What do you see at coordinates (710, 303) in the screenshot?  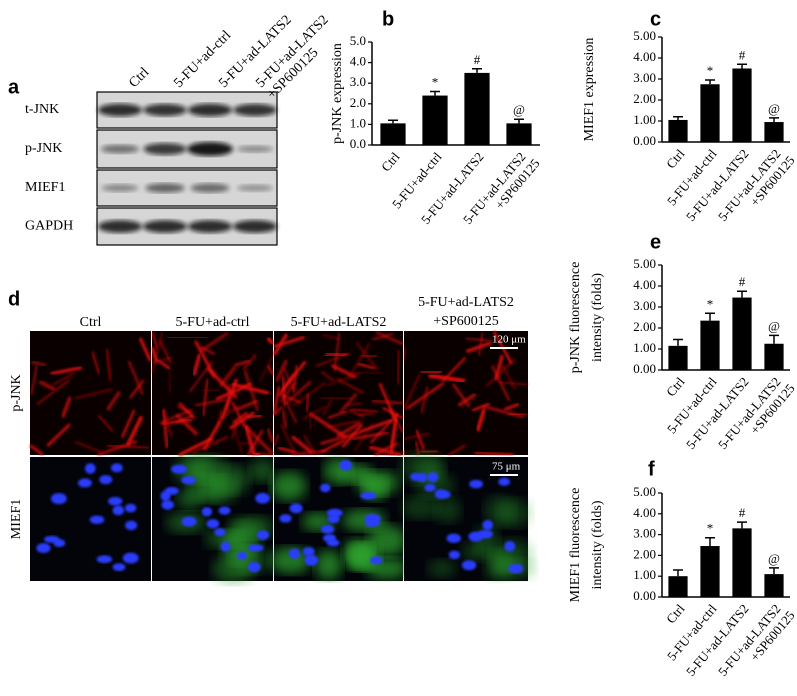 I see `significance-mark: *` at bounding box center [710, 303].